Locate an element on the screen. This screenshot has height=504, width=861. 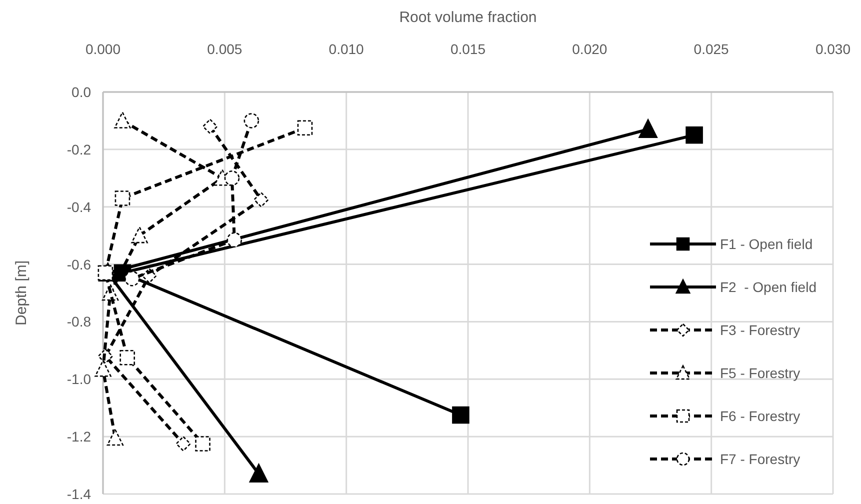
y-tick-label: -0.8 is located at coordinates (79, 322).